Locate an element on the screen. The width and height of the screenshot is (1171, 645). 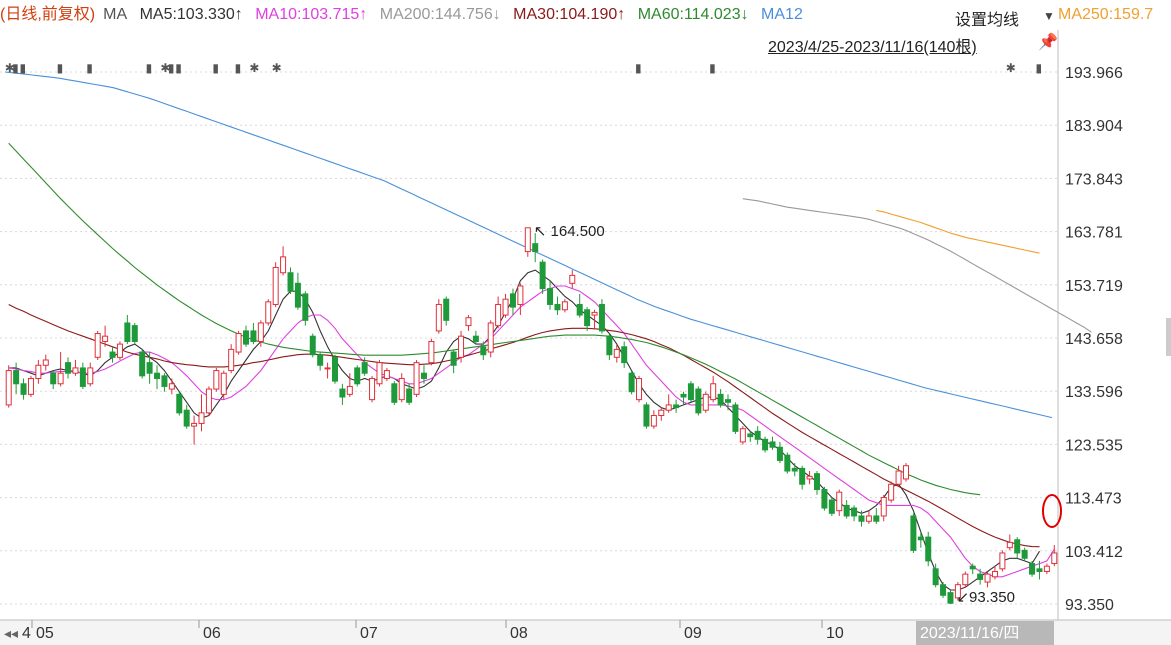
date-range-label: 2023/4/25-2023/11/16(140根) is located at coordinates (872, 45).